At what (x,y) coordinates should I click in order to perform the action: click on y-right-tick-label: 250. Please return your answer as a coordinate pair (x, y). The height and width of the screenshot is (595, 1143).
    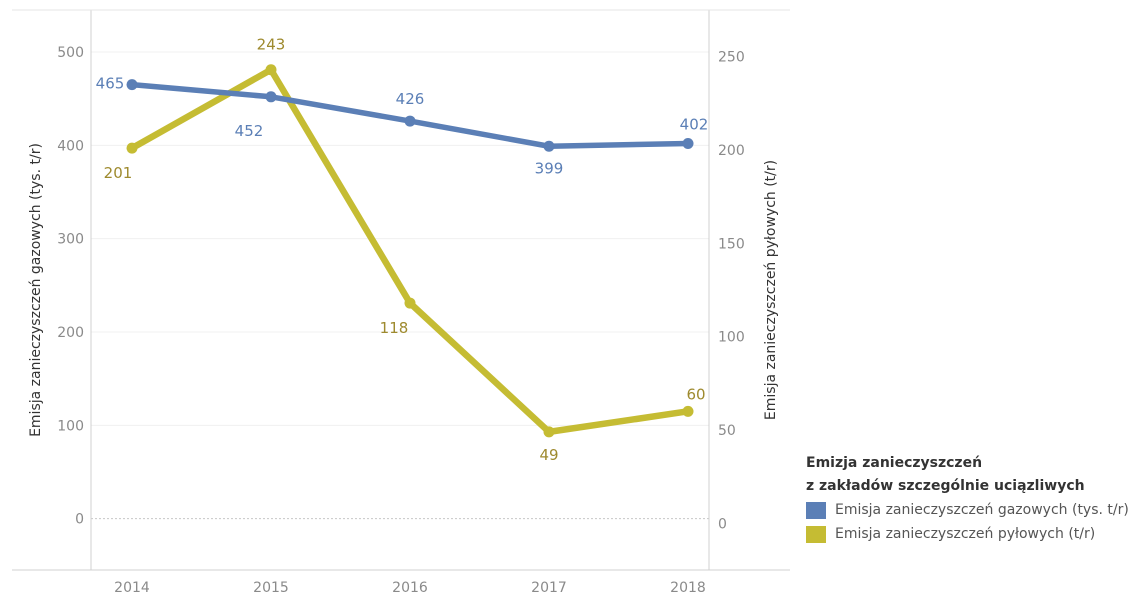
    Looking at the image, I should click on (731, 58).